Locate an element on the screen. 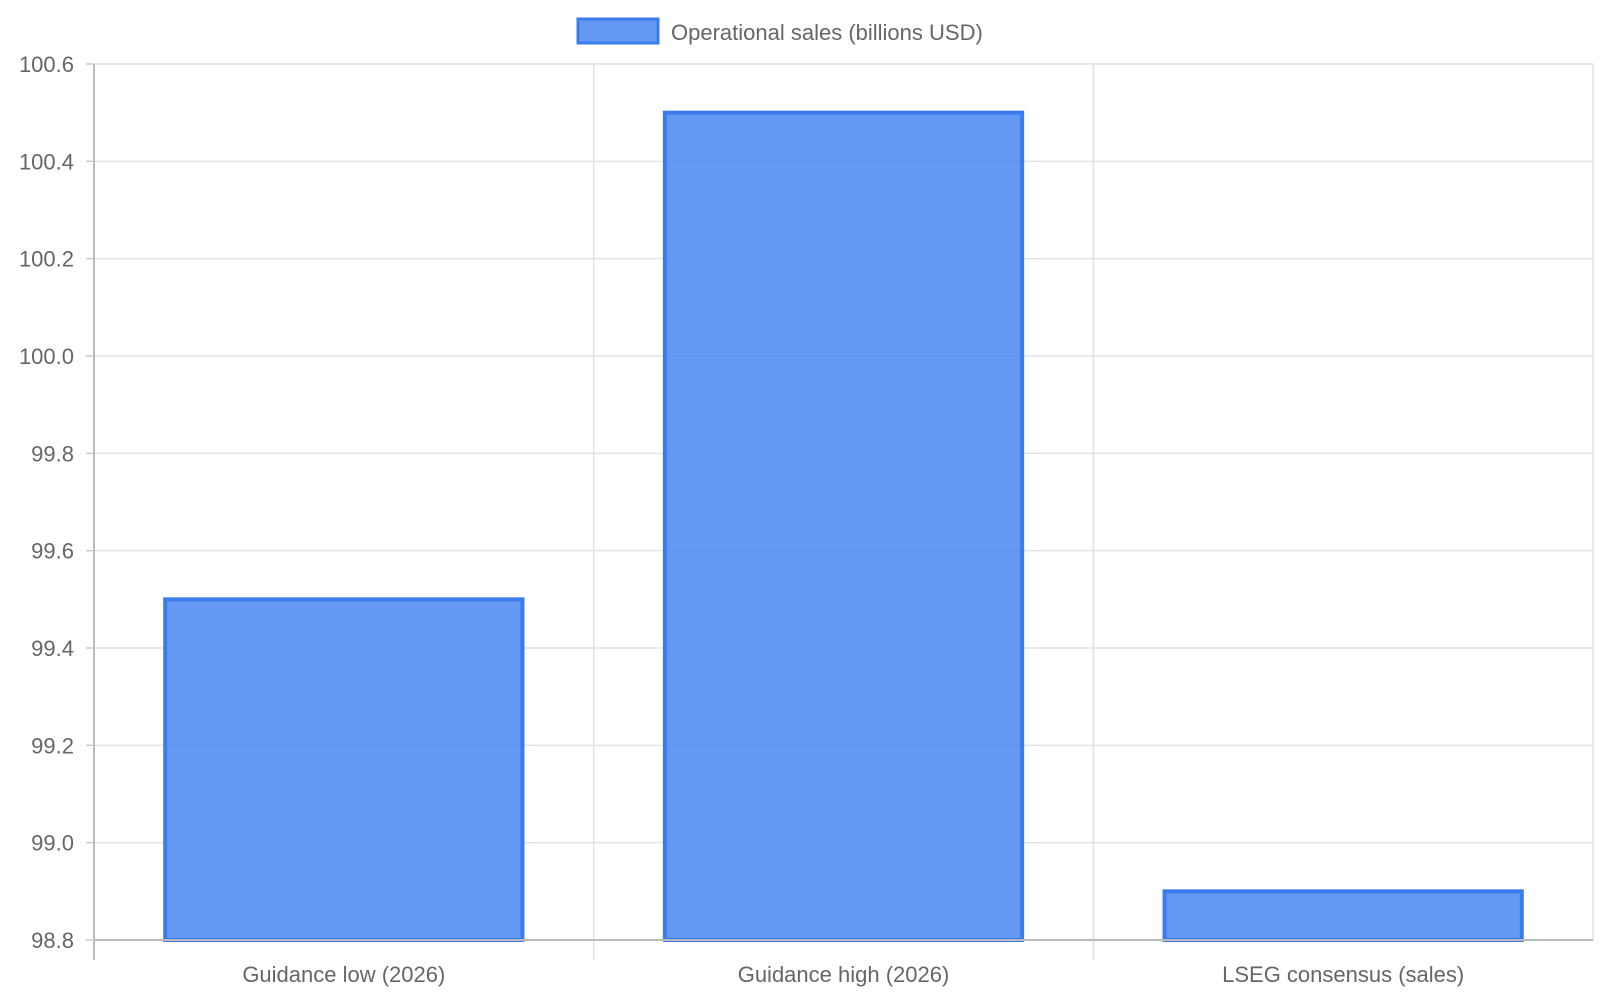 This screenshot has width=1600, height=1000. y-tick-label: 100.2 is located at coordinates (46, 259).